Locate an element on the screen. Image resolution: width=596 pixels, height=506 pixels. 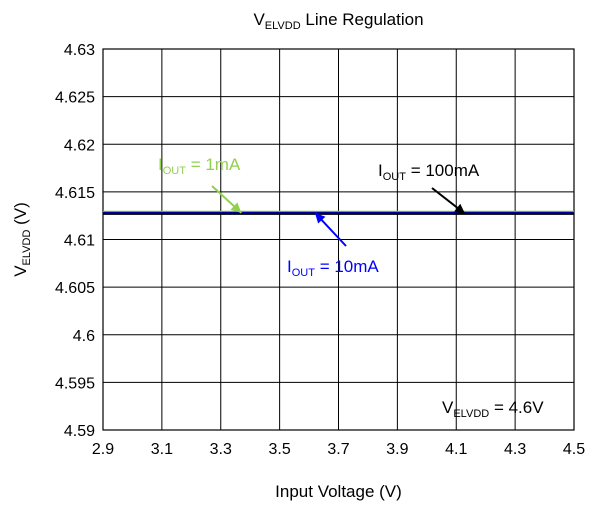
x-tick-label: 4.5 is located at coordinates (574, 449).